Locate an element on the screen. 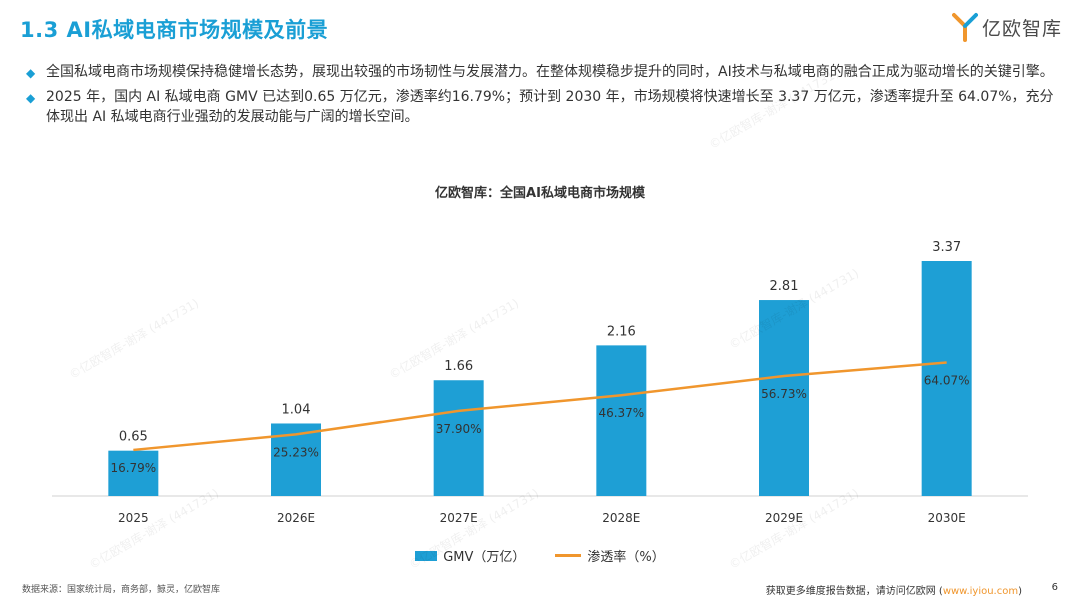 The width and height of the screenshot is (1080, 608). chart-legend: GMV（万亿） 渗透率（%） is located at coordinates (540, 555).